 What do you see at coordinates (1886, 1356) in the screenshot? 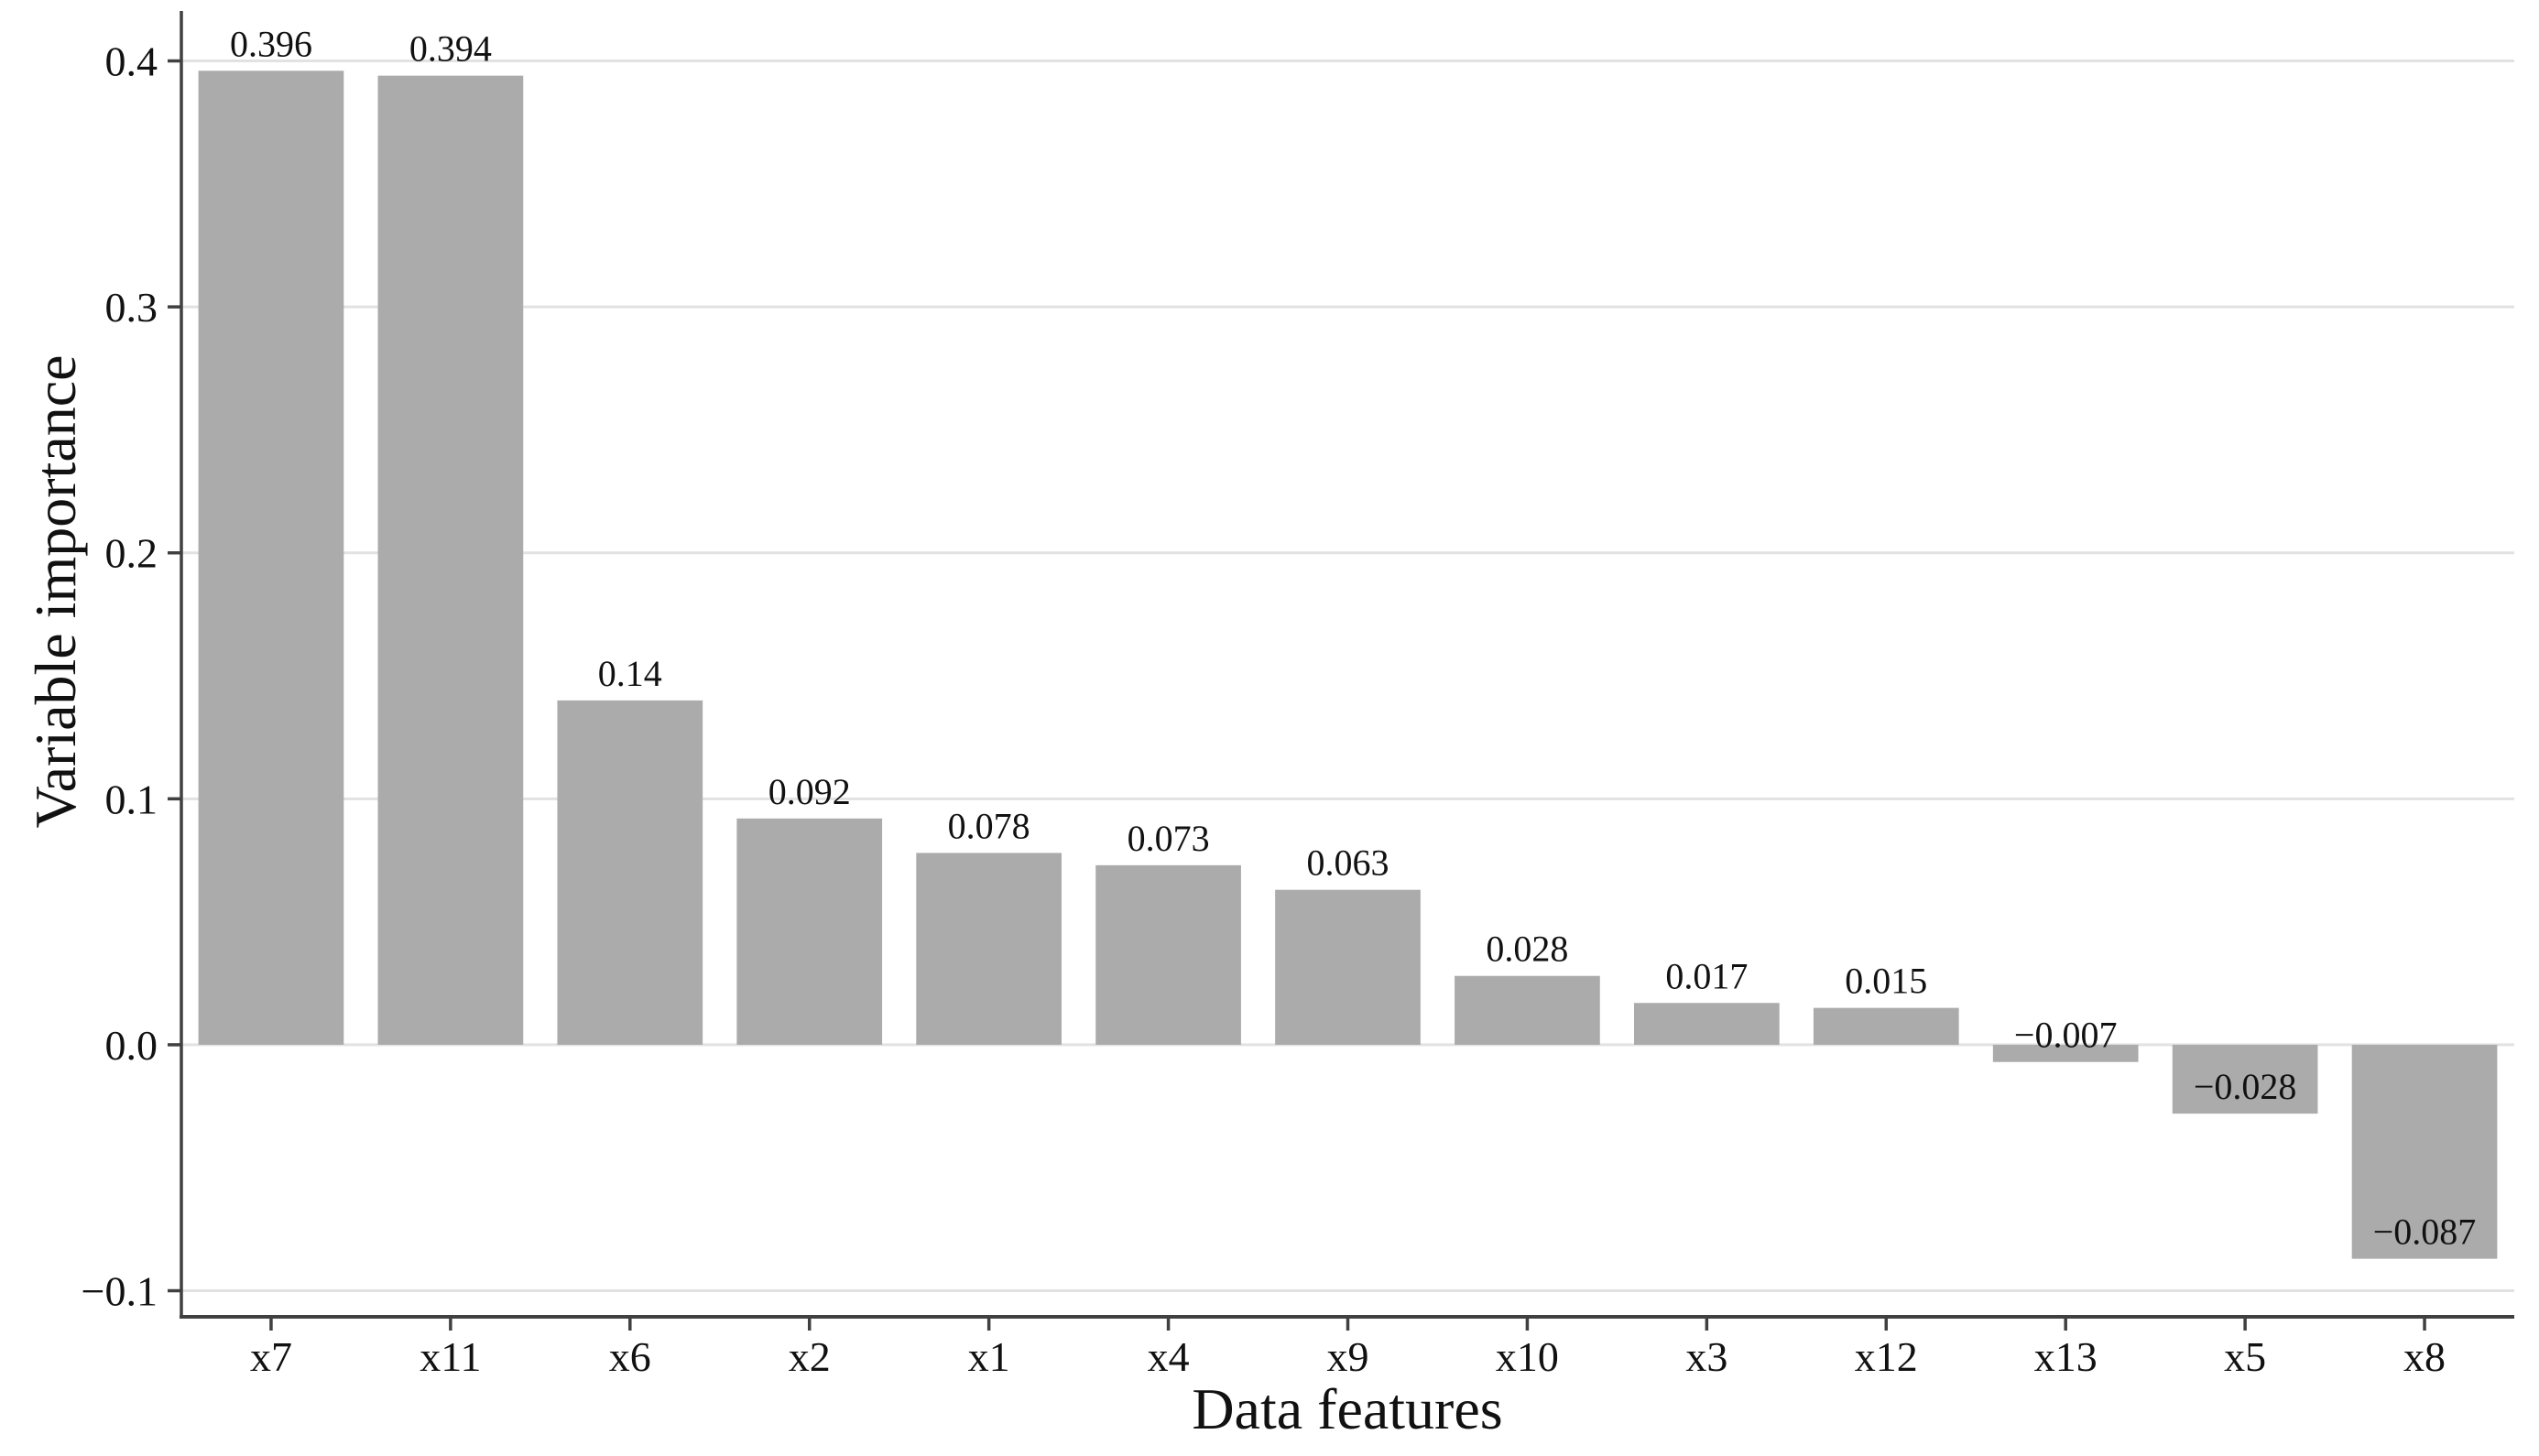
I see `x-tick-label: x12` at bounding box center [1886, 1356].